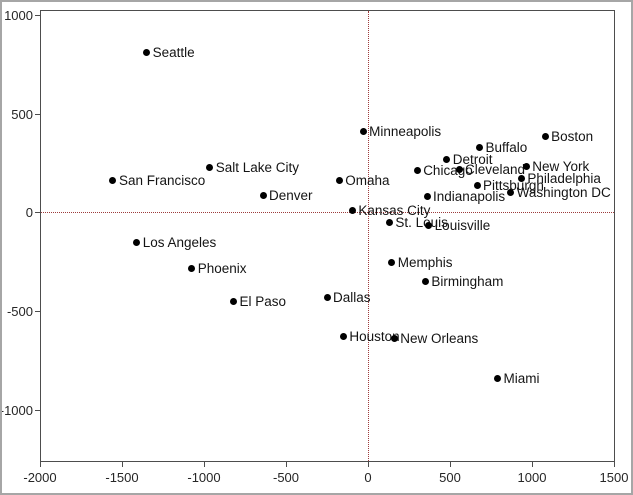  What do you see at coordinates (286, 477) in the screenshot?
I see `x-axis-tick-label: -500` at bounding box center [286, 477].